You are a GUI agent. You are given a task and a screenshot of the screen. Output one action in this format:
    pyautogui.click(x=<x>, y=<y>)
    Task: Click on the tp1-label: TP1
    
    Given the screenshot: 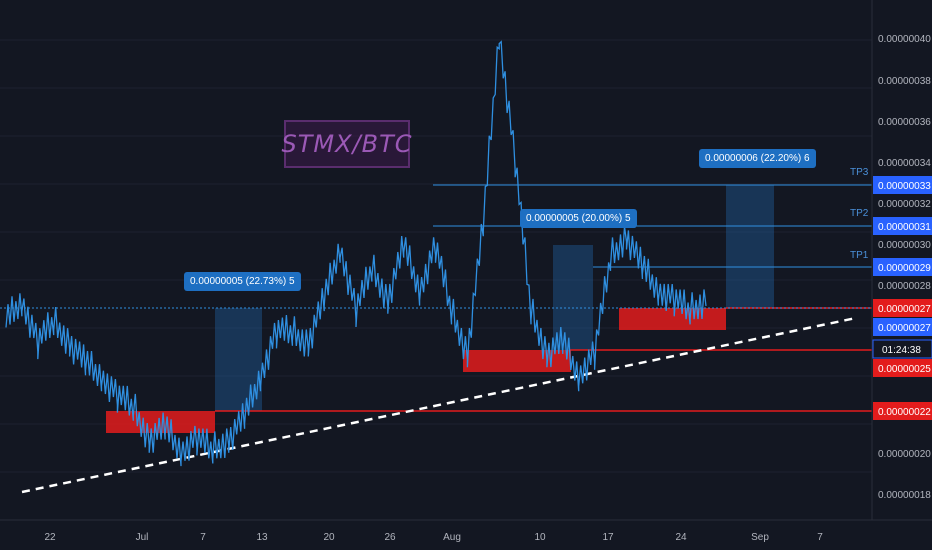 What is the action you would take?
    pyautogui.click(x=859, y=255)
    